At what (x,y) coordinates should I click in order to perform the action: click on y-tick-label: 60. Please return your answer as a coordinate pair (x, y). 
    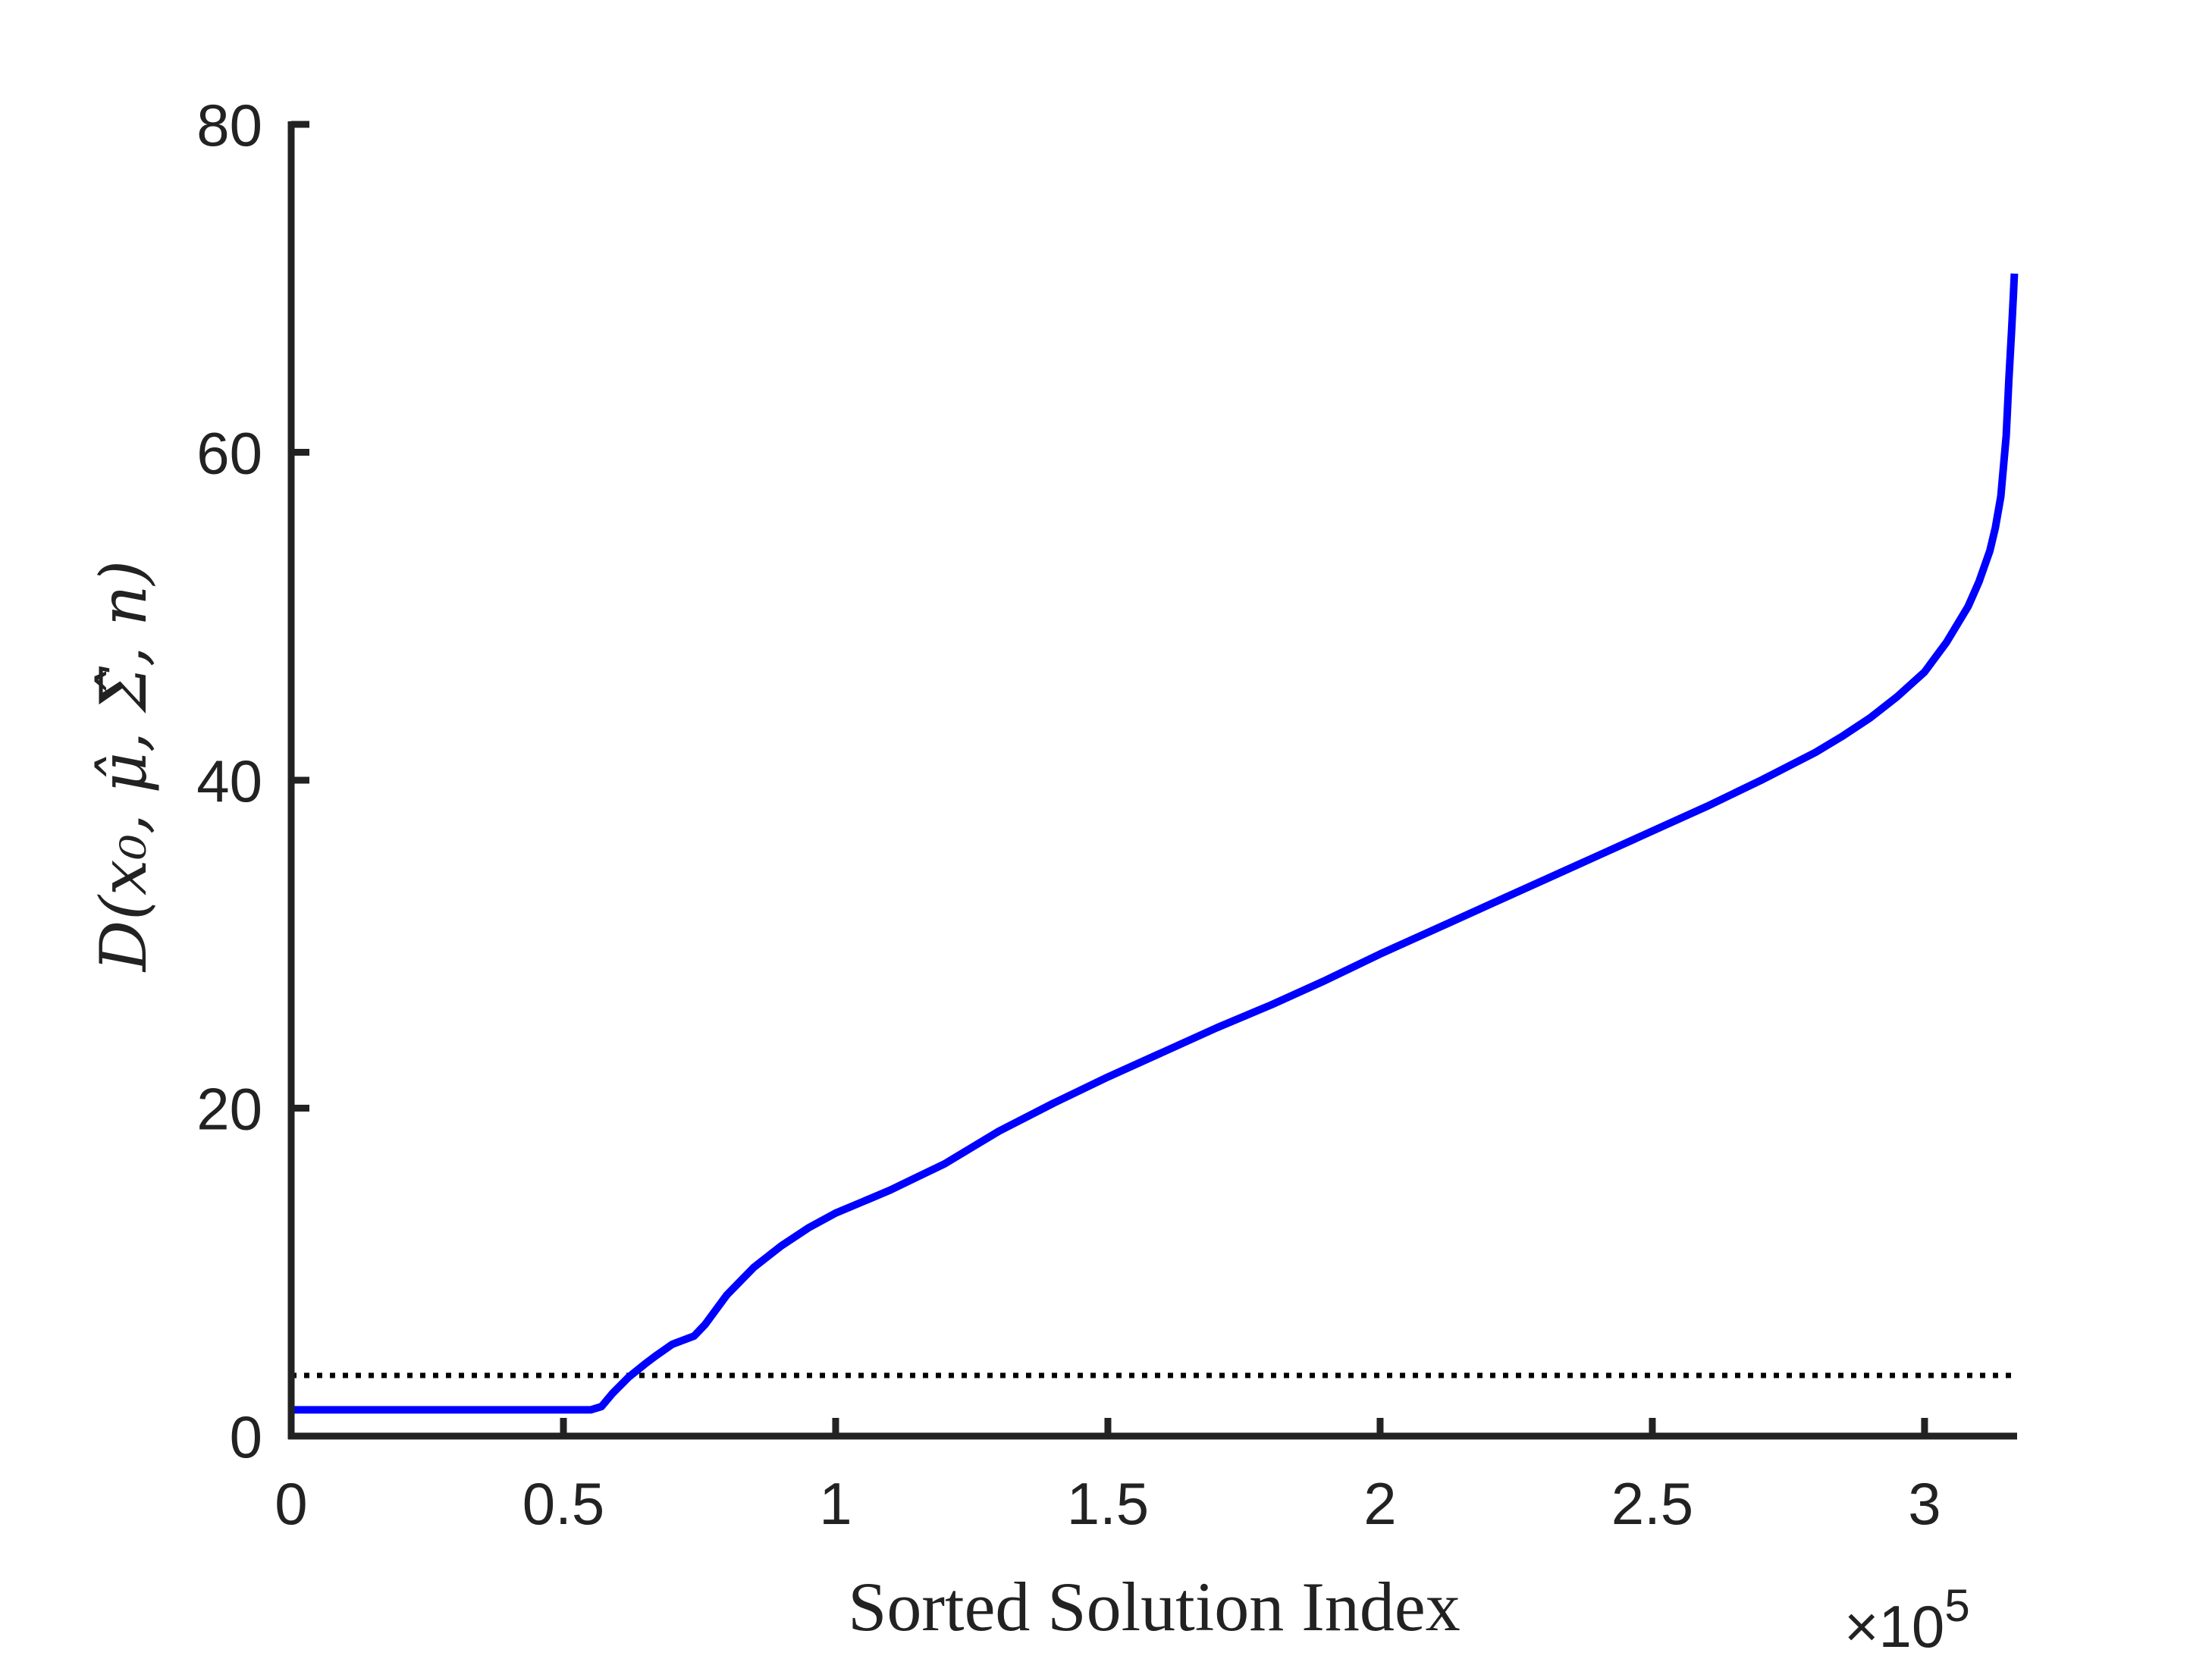
    Looking at the image, I should click on (229, 454).